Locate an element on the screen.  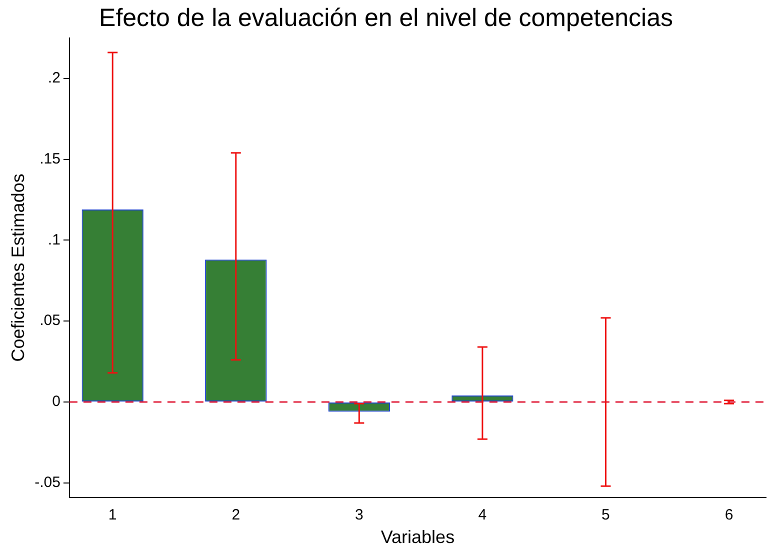
y-tick-label: 0 is located at coordinates (56, 401).